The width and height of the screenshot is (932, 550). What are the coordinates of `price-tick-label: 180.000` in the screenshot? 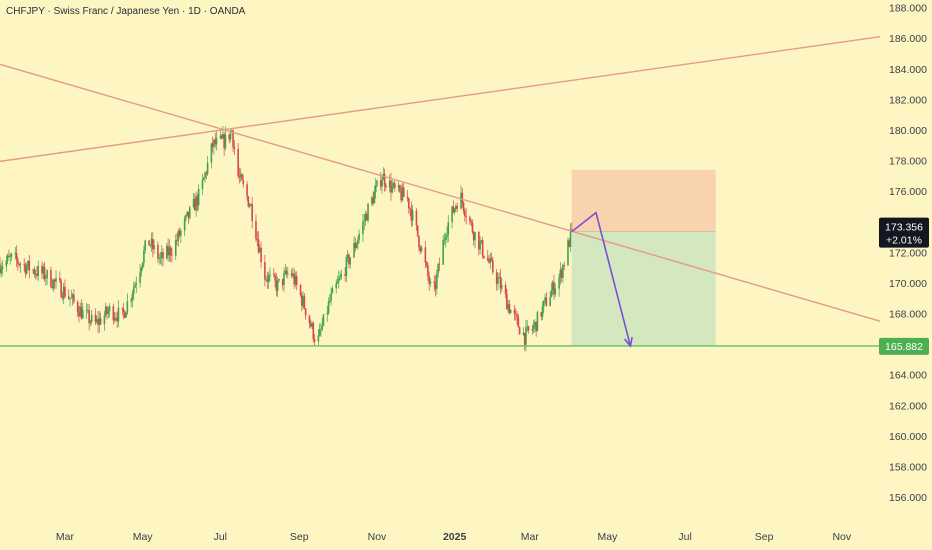 It's located at (908, 131).